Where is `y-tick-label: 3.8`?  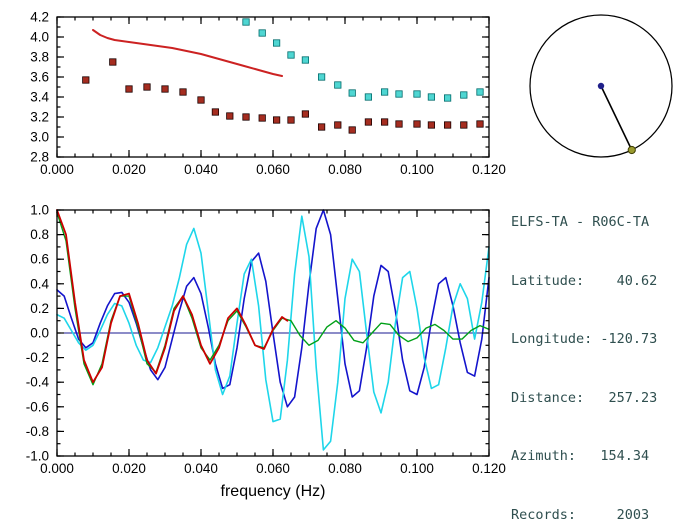 y-tick-label: 3.8 is located at coordinates (39, 57).